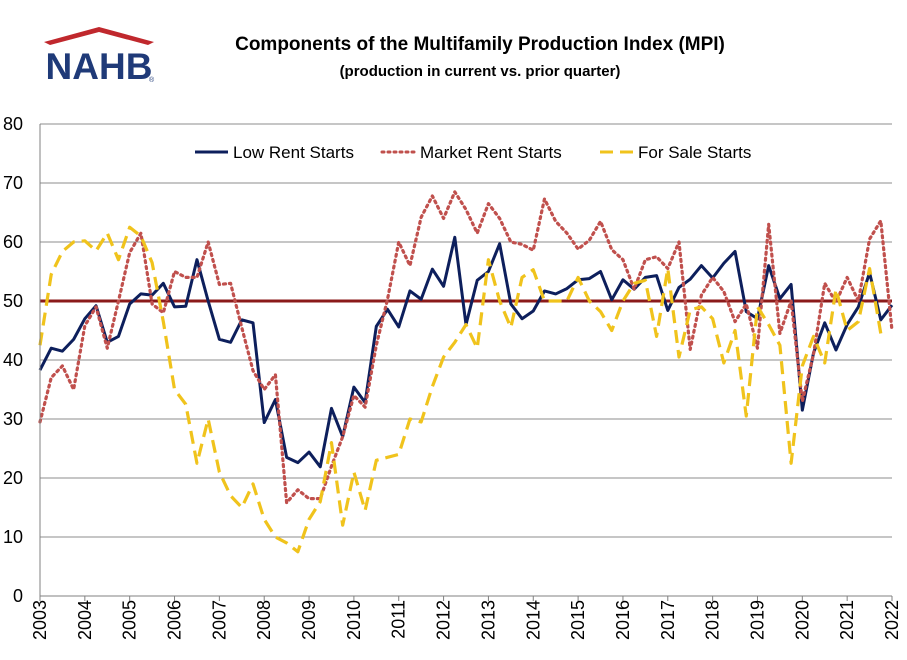 The height and width of the screenshot is (660, 907). I want to click on x-tick-label-2022: 2022, so click(892, 620).